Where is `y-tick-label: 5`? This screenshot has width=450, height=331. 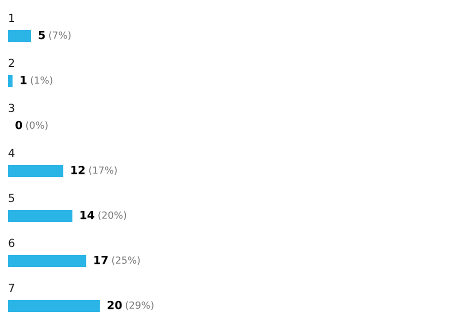
y-tick-label: 5 is located at coordinates (11, 198).